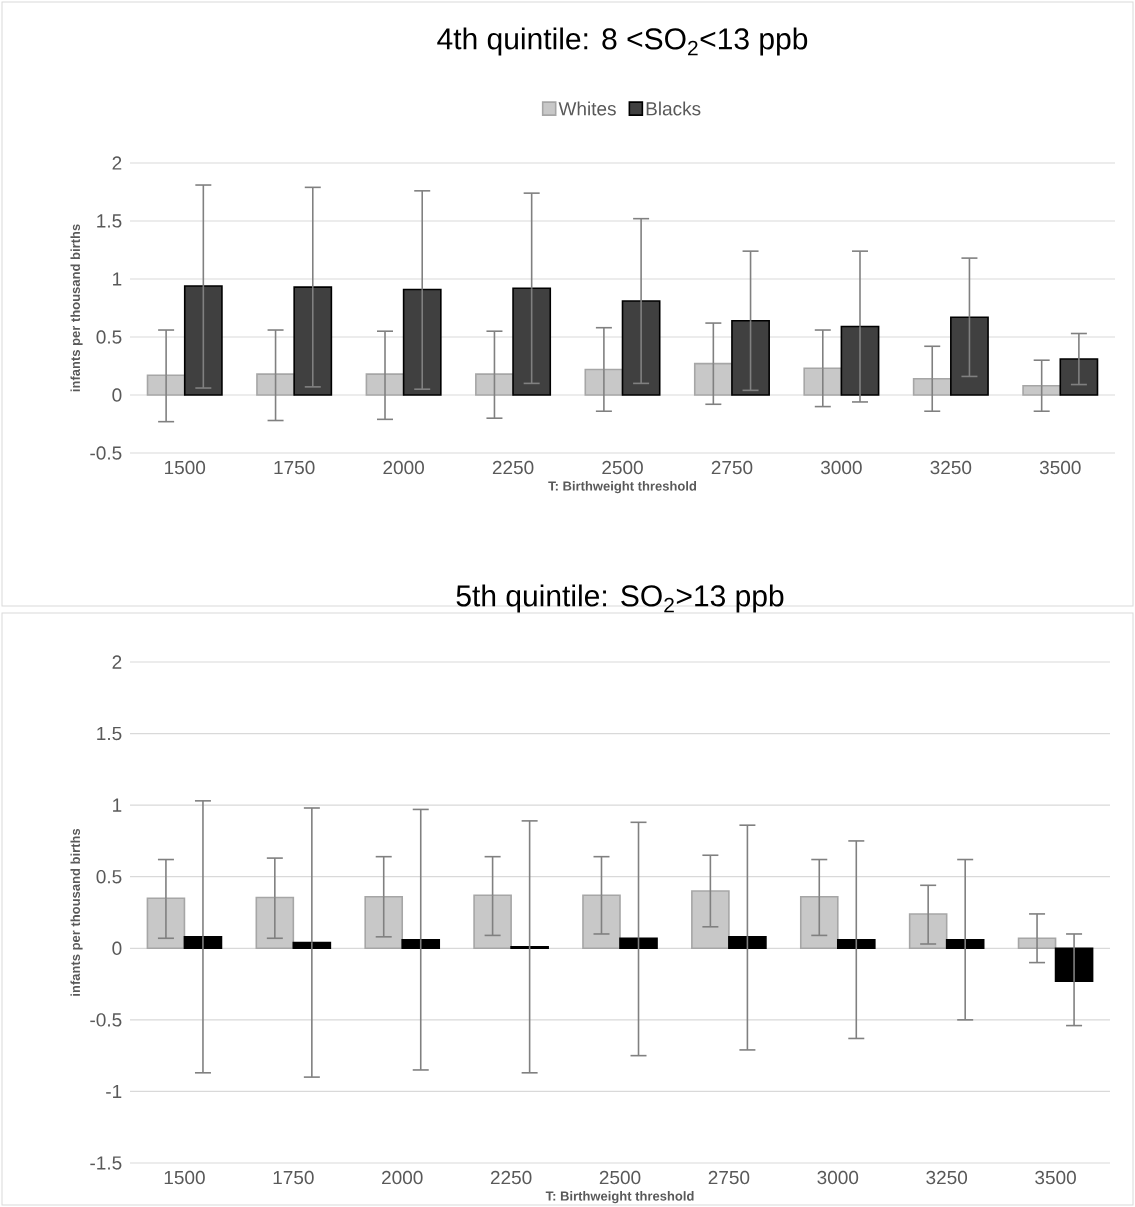  I want to click on legend-label: Whites, so click(587, 108).